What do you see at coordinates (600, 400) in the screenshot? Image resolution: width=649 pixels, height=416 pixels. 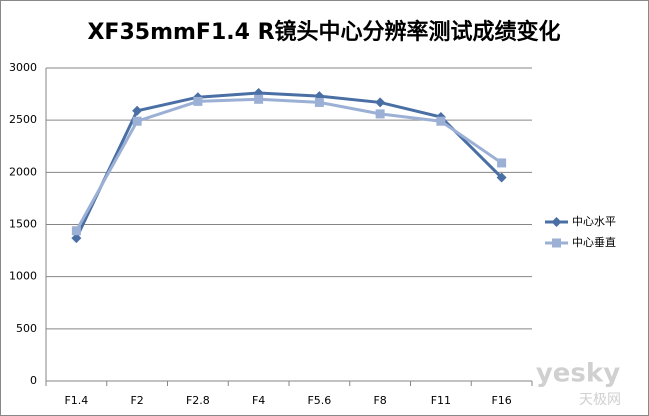 I see `watermark: 天极网` at bounding box center [600, 400].